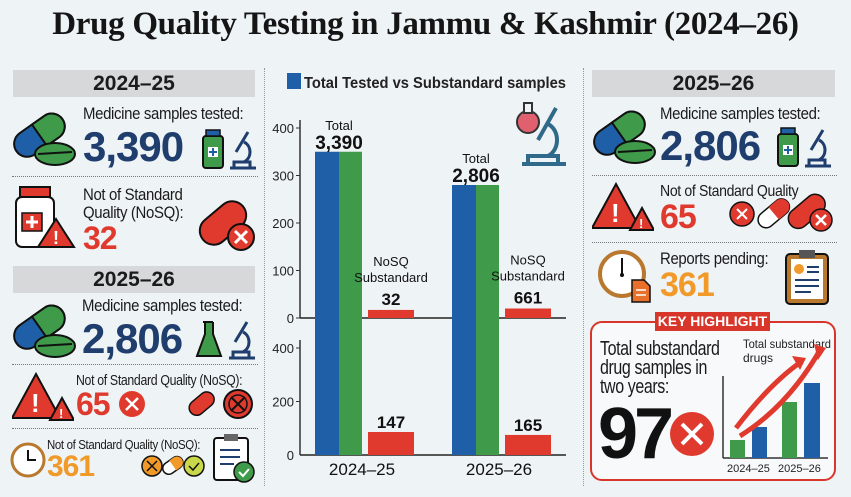 Image resolution: width=851 pixels, height=497 pixels. I want to click on mini-chart-title: Total substandard, so click(787, 344).